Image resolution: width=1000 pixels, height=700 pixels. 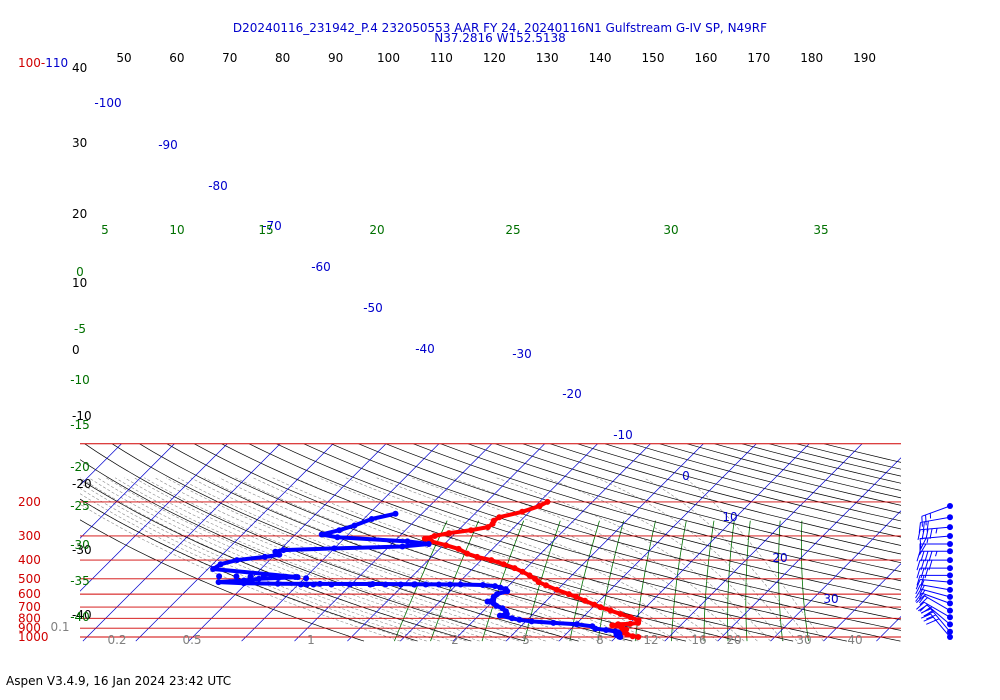 What do you see at coordinates (29, 618) in the screenshot?
I see `pressure-label: 800` at bounding box center [29, 618].